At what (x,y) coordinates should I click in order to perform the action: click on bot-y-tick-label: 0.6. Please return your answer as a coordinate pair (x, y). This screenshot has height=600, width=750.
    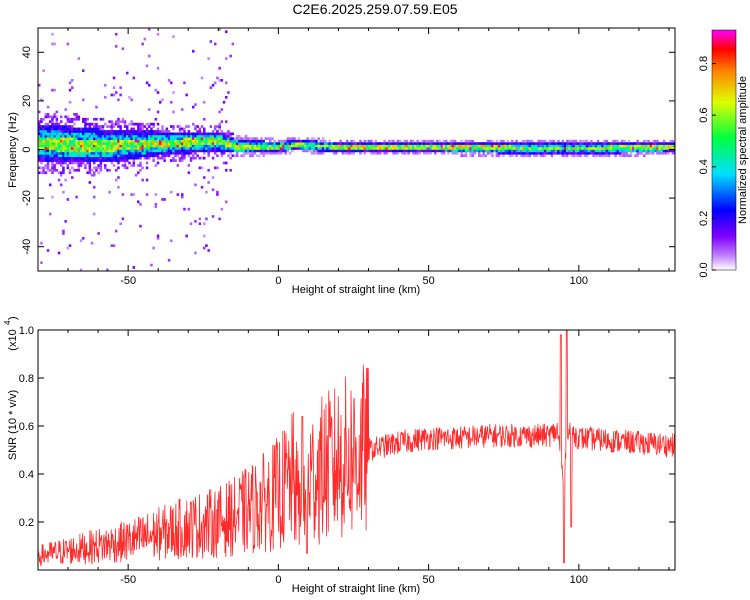
    Looking at the image, I should click on (26, 427).